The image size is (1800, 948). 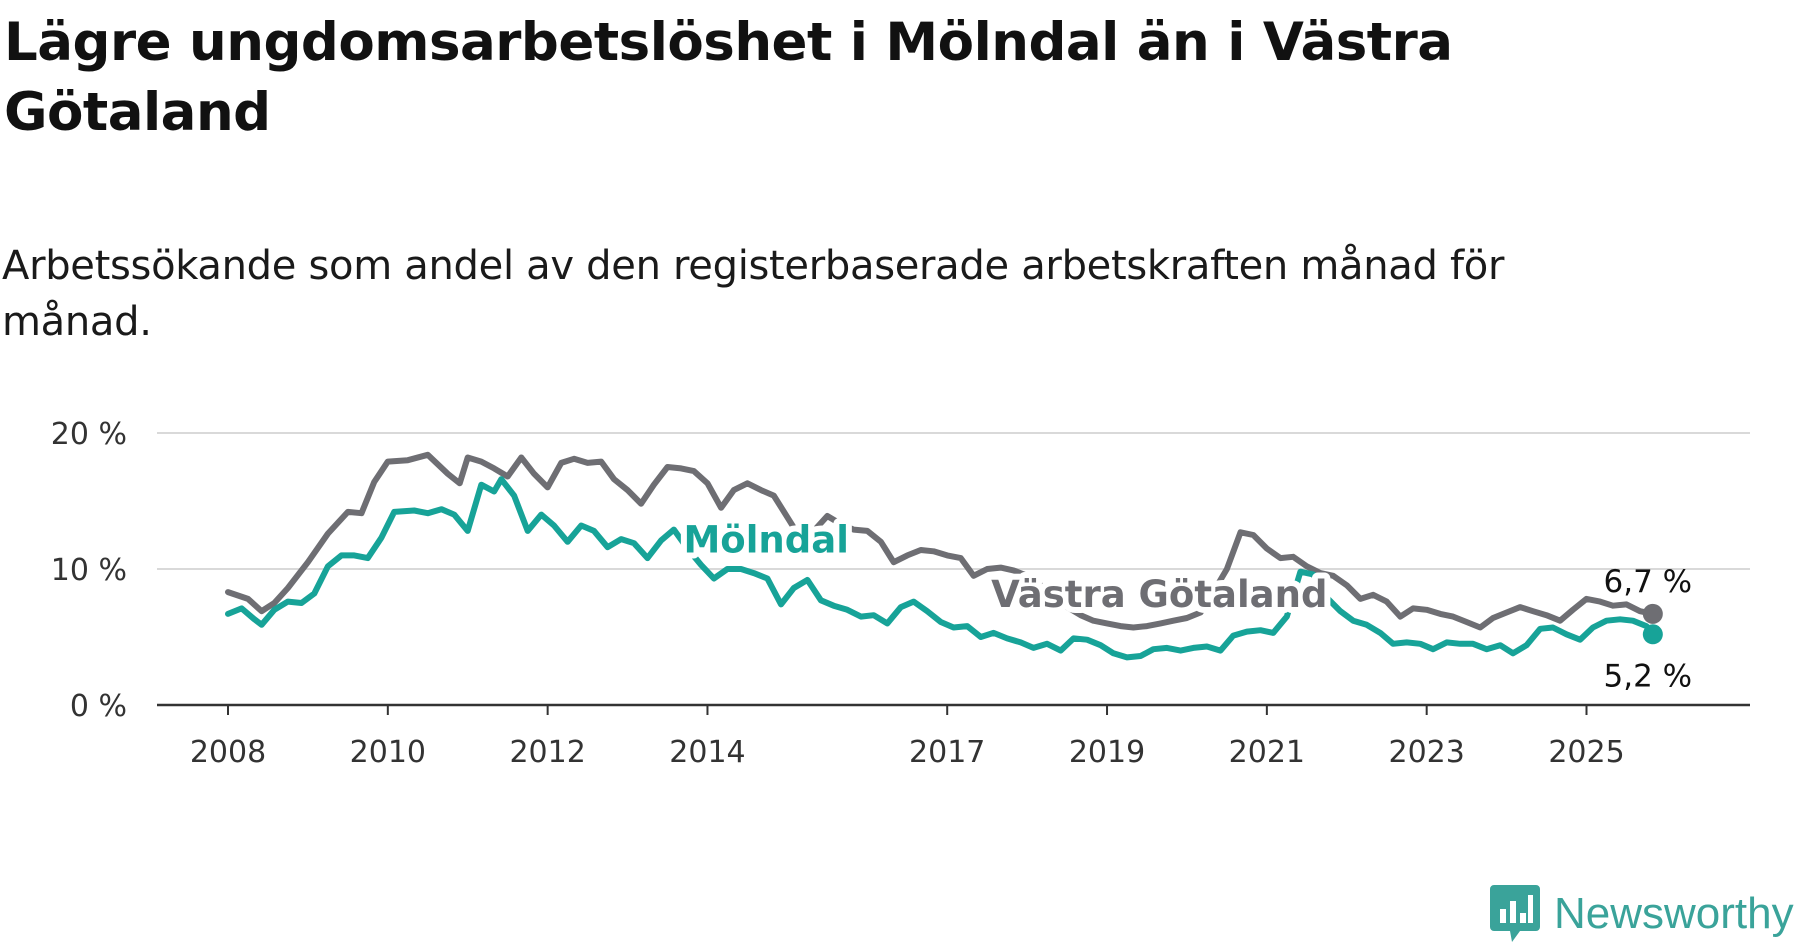 I want to click on y-tick-label-0: 0 %, so click(x=98, y=706).